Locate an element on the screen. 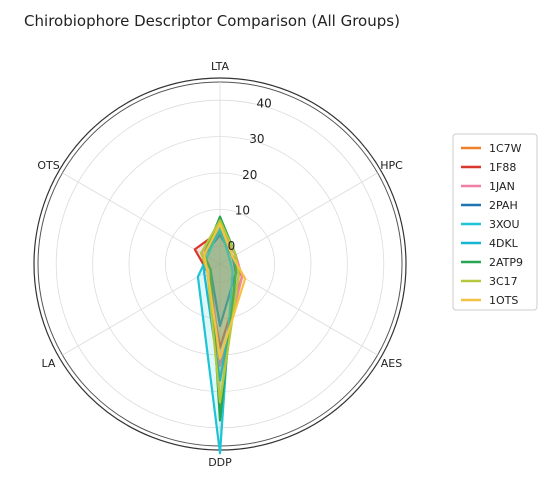  tick-label: 10 is located at coordinates (242, 211).